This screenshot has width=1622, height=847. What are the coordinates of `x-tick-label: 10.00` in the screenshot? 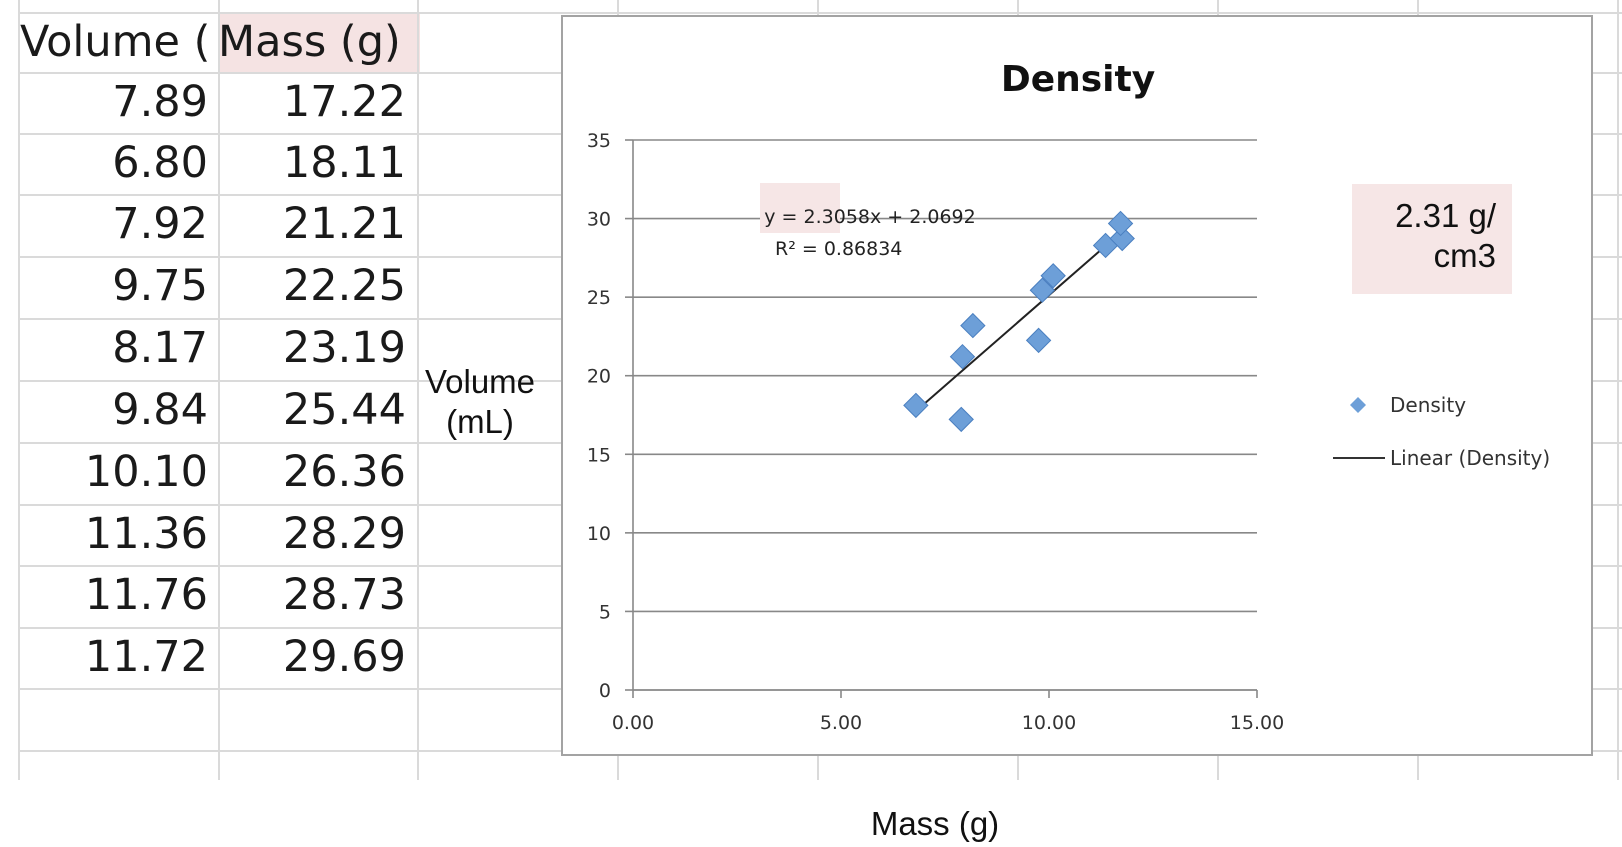 It's located at (1049, 723).